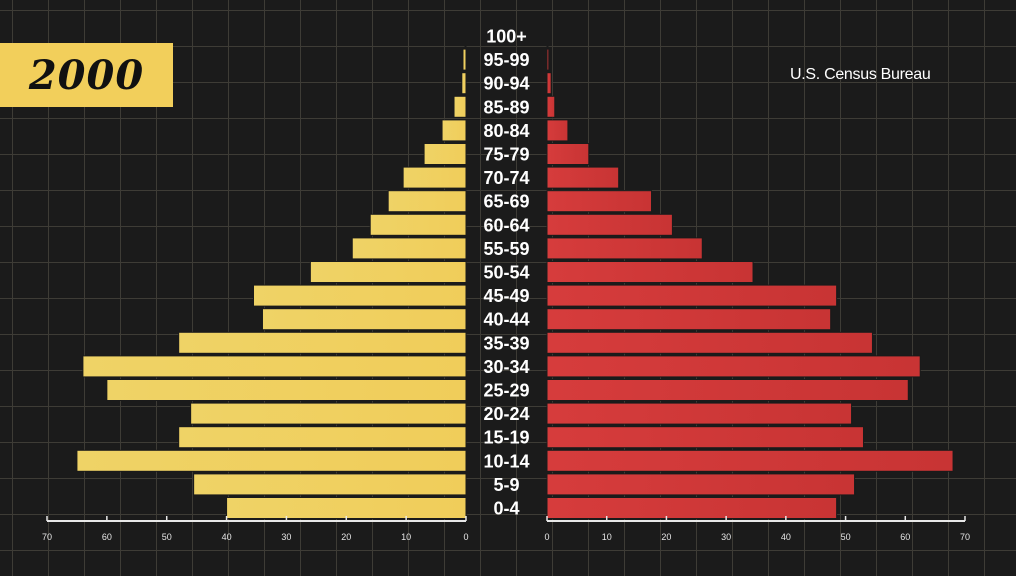 The image size is (1016, 576). I want to click on age-label-90-94: 90-94, so click(506, 84).